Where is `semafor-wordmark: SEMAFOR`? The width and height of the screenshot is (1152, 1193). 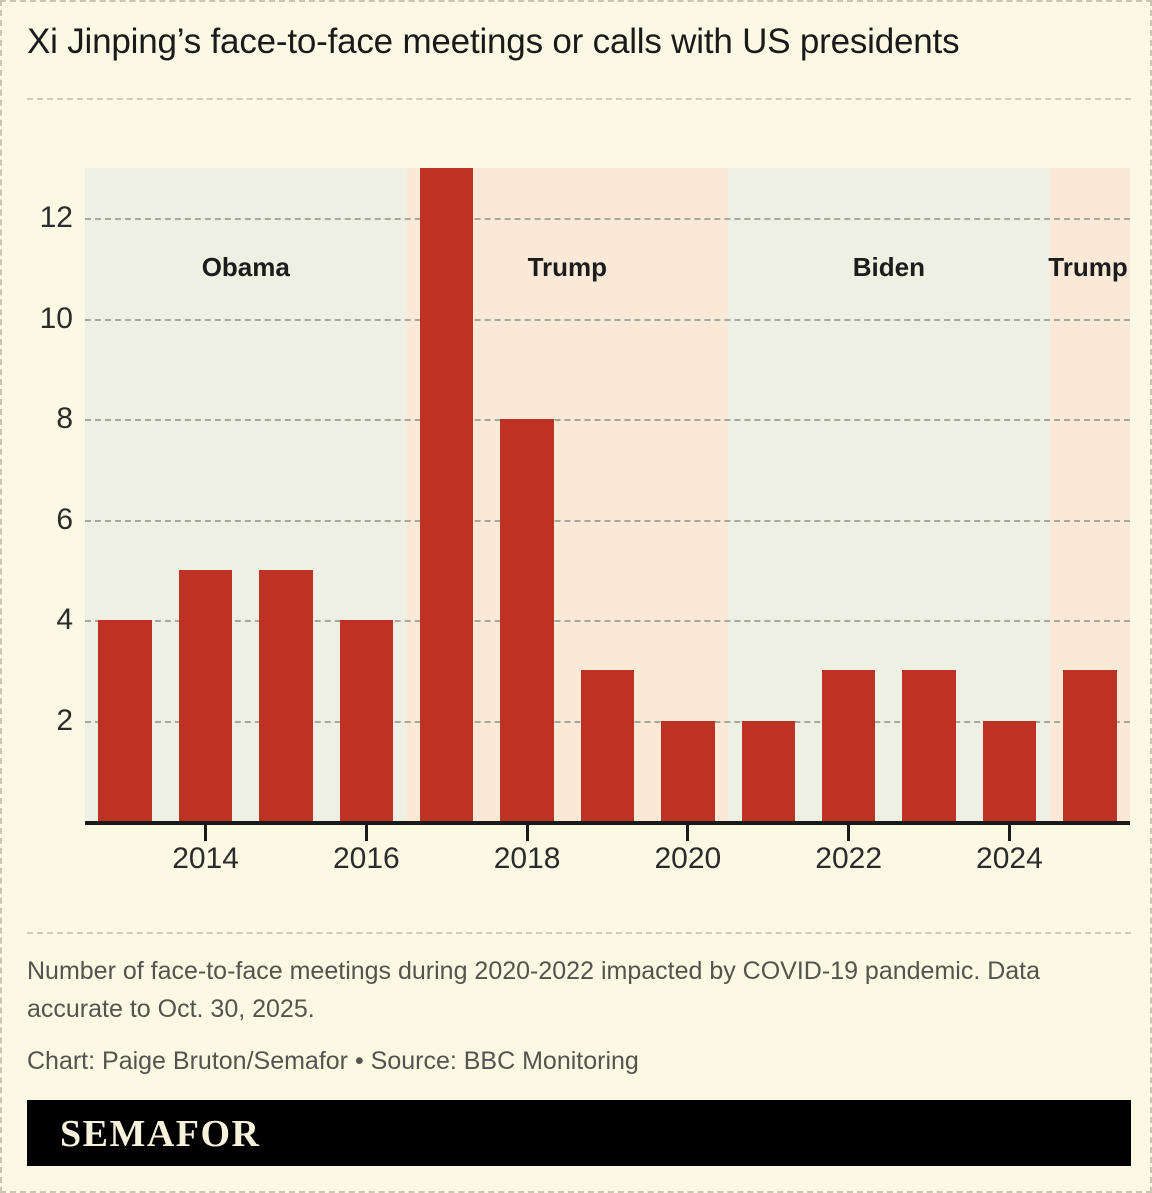 semafor-wordmark: SEMAFOR is located at coordinates (160, 1134).